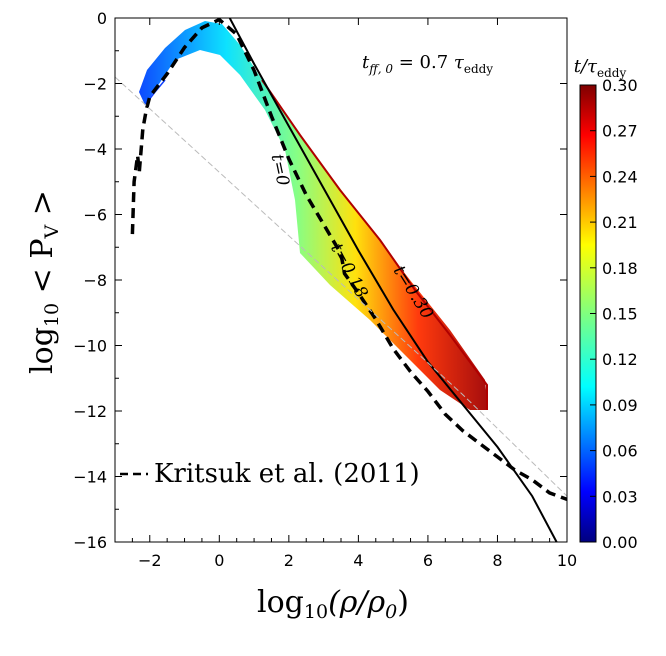 This screenshot has width=666, height=656. What do you see at coordinates (95, 84) in the screenshot?
I see `y-tick-label: −2` at bounding box center [95, 84].